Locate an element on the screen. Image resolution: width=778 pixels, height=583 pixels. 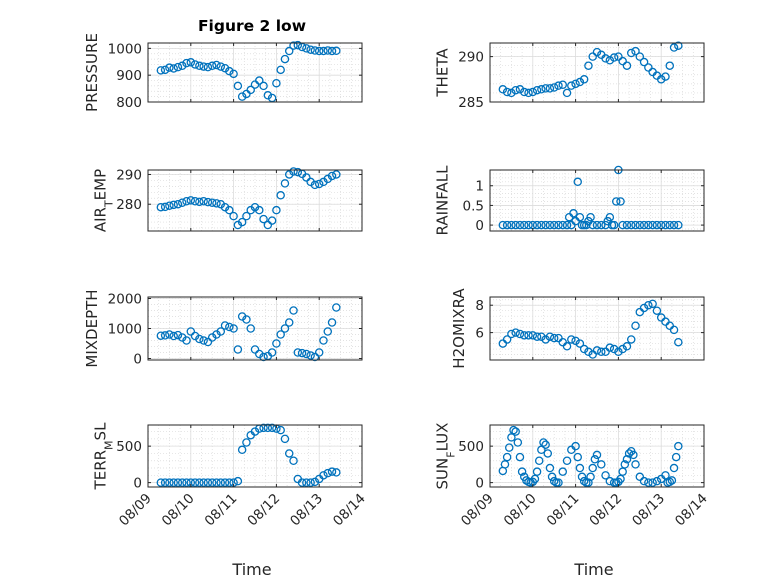
y-tick-label: 0.5 is located at coordinates (473, 206).